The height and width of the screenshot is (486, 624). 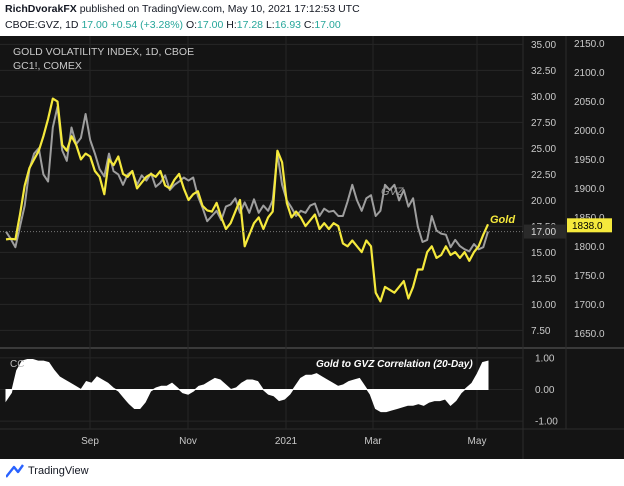 What do you see at coordinates (589, 189) in the screenshot?
I see `gold-axis-tick-label: 1900.0` at bounding box center [589, 189].